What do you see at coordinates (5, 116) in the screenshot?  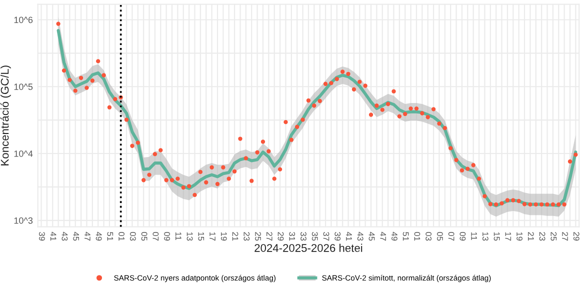 I see `y-axis-title: Koncentráció (GC/L)` at bounding box center [5, 116].